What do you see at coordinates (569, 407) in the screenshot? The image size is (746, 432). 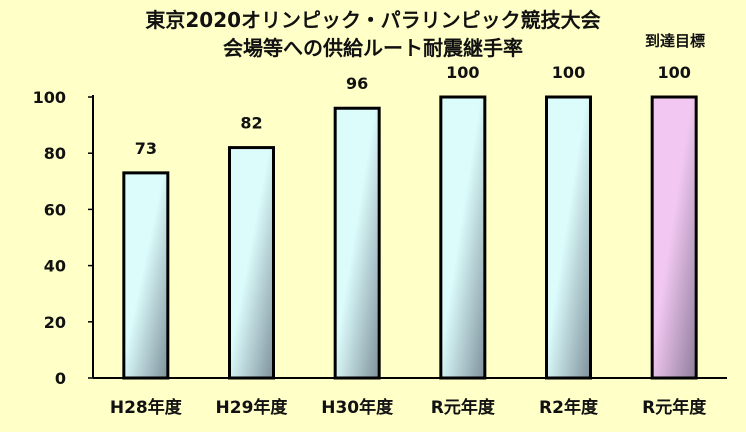 I see `x-tick-label: R2年度` at bounding box center [569, 407].